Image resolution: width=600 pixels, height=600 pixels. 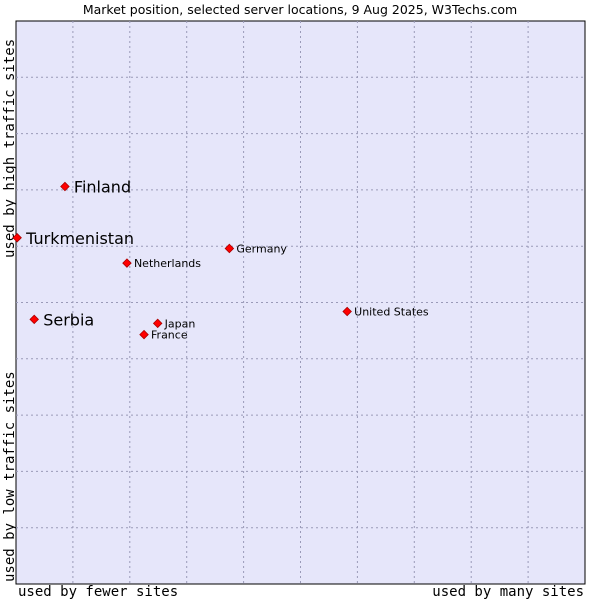 I want to click on data-point: Germany, so click(x=255, y=248).